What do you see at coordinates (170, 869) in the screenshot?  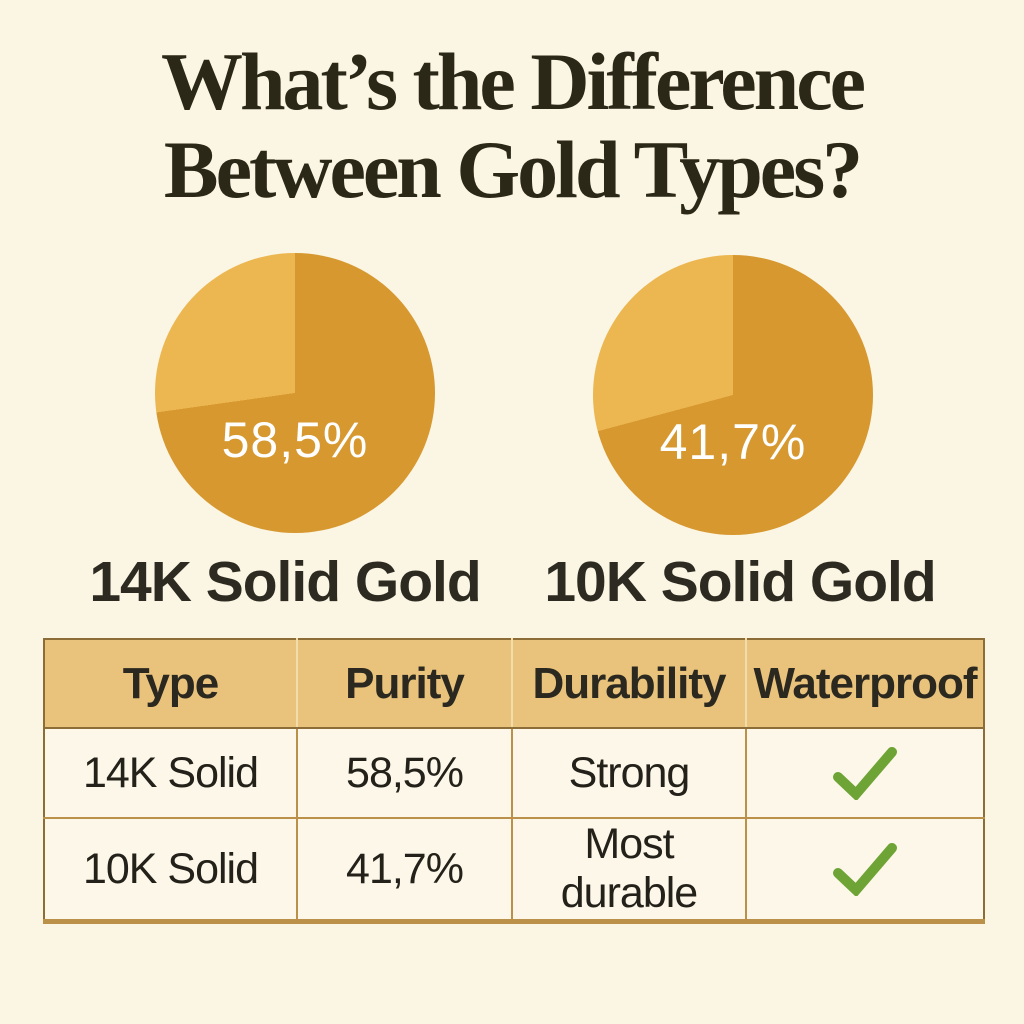 I see `cell-type-10k: 10K Solid` at bounding box center [170, 869].